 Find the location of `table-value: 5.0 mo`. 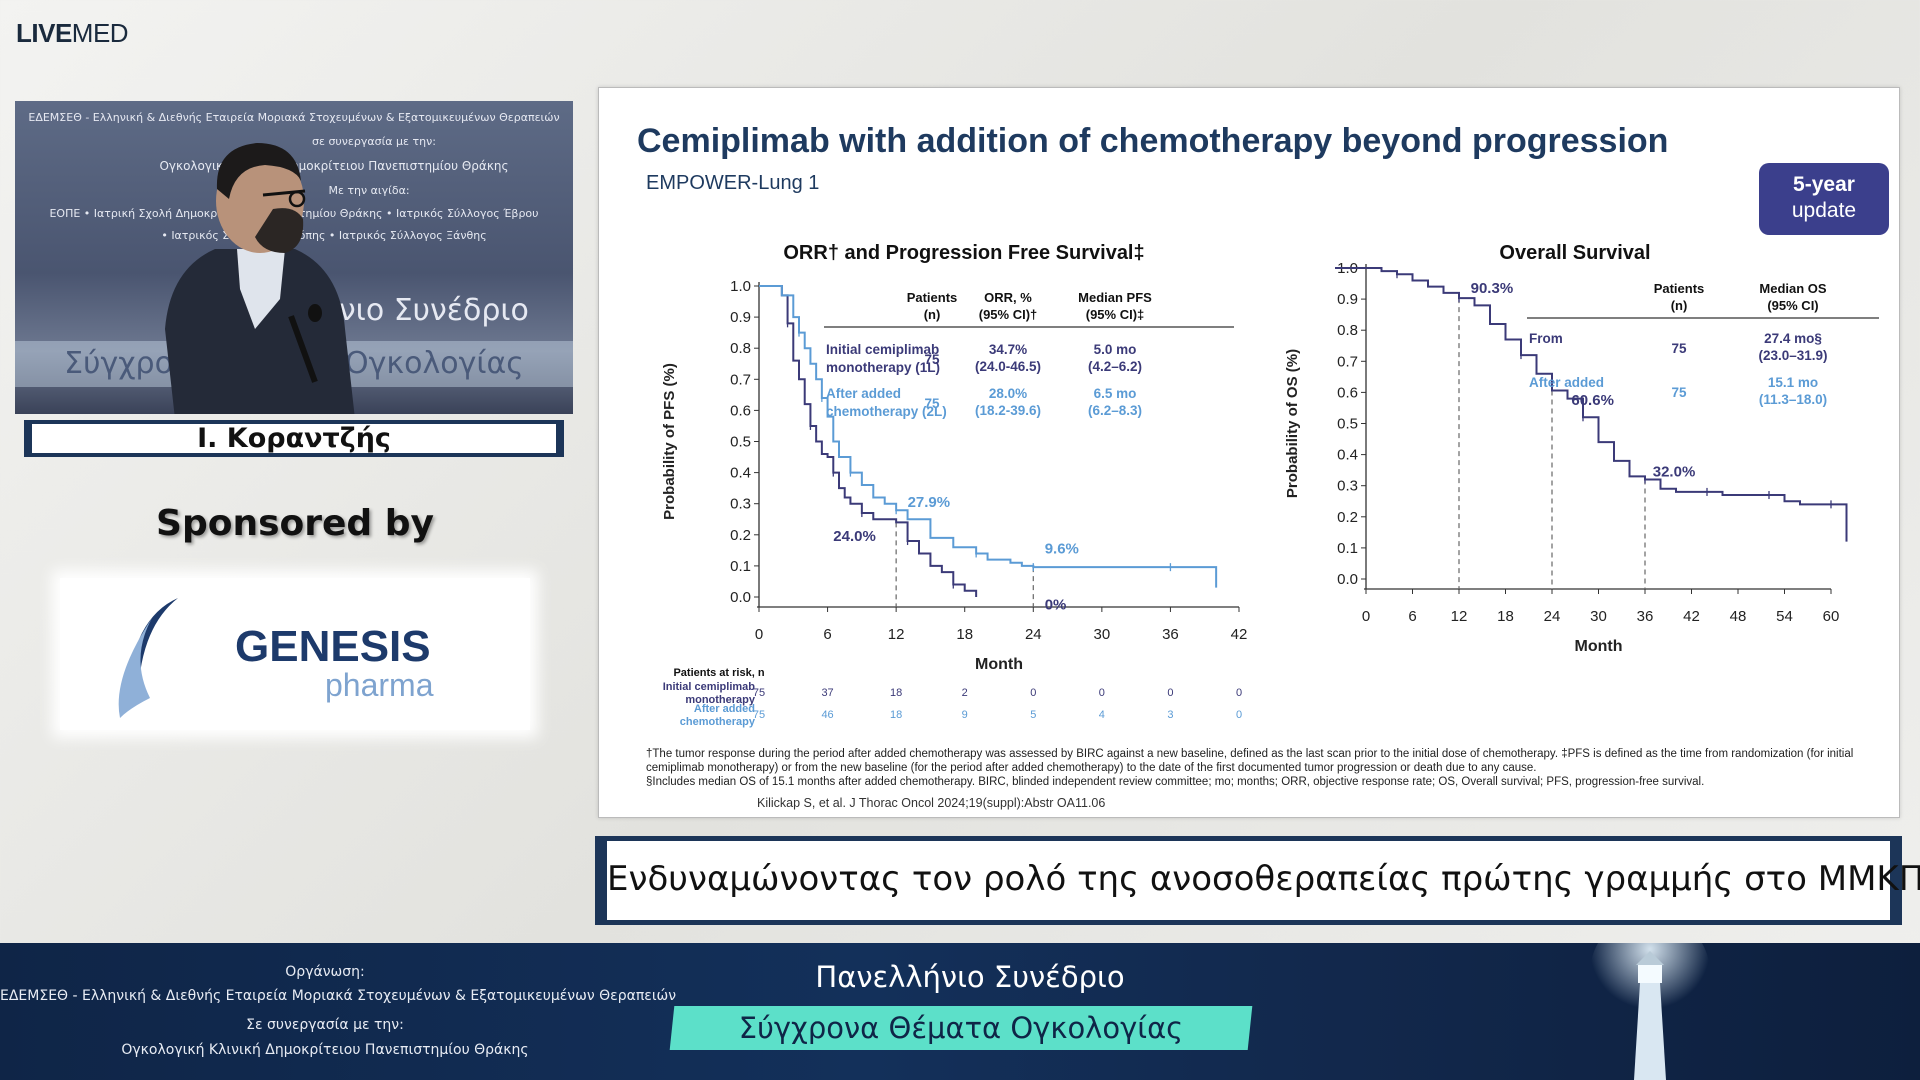

table-value: 5.0 mo is located at coordinates (1115, 349).